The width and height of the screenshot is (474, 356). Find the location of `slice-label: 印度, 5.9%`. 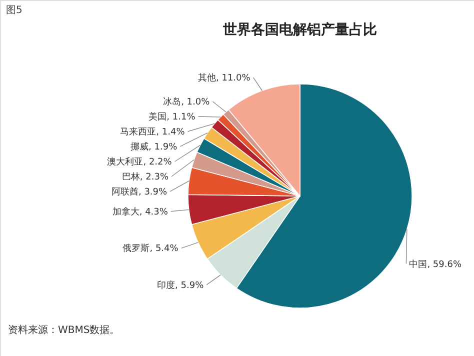

slice-label: 印度, 5.9% is located at coordinates (180, 285).